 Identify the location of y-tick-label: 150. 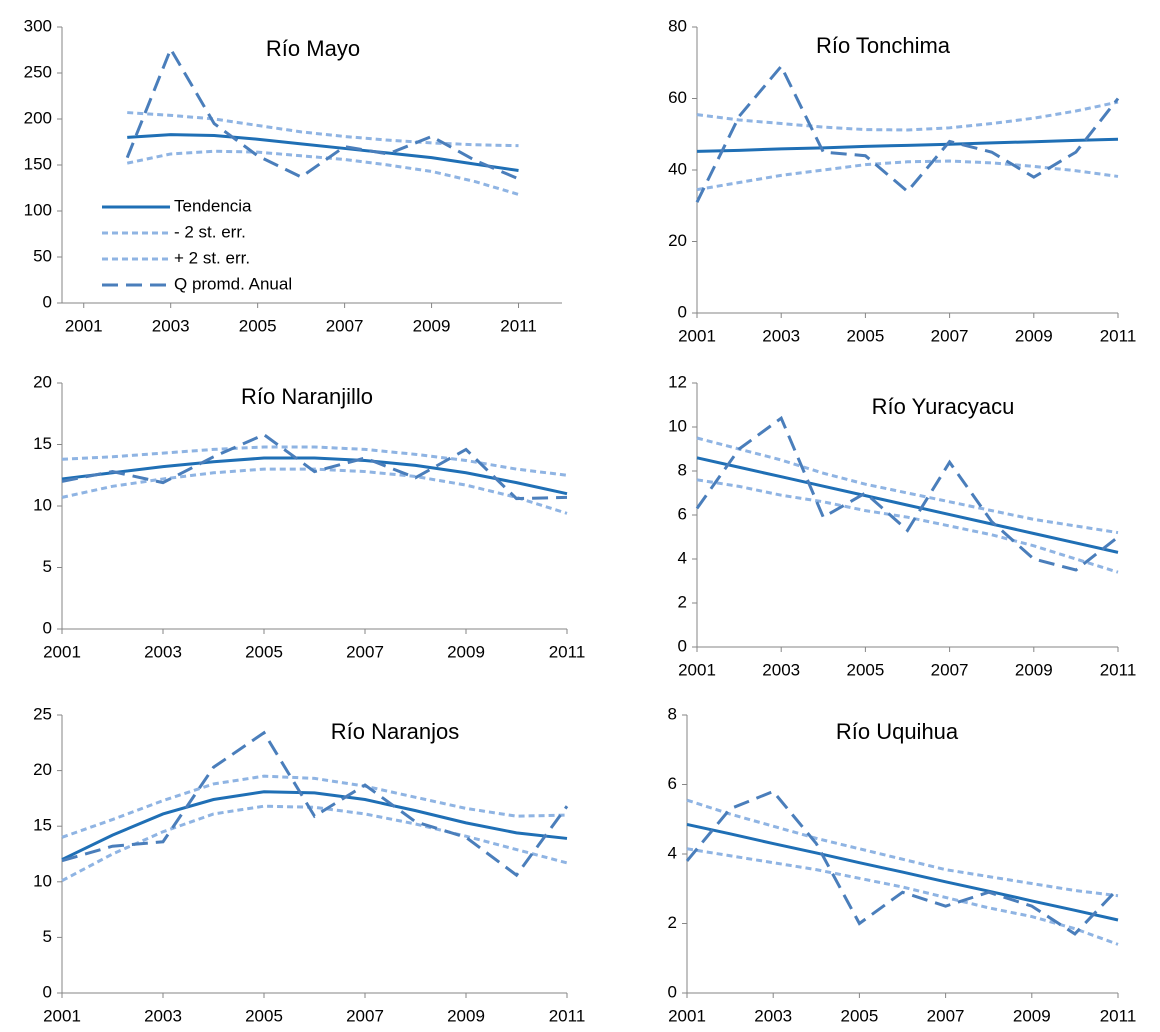
(38, 163).